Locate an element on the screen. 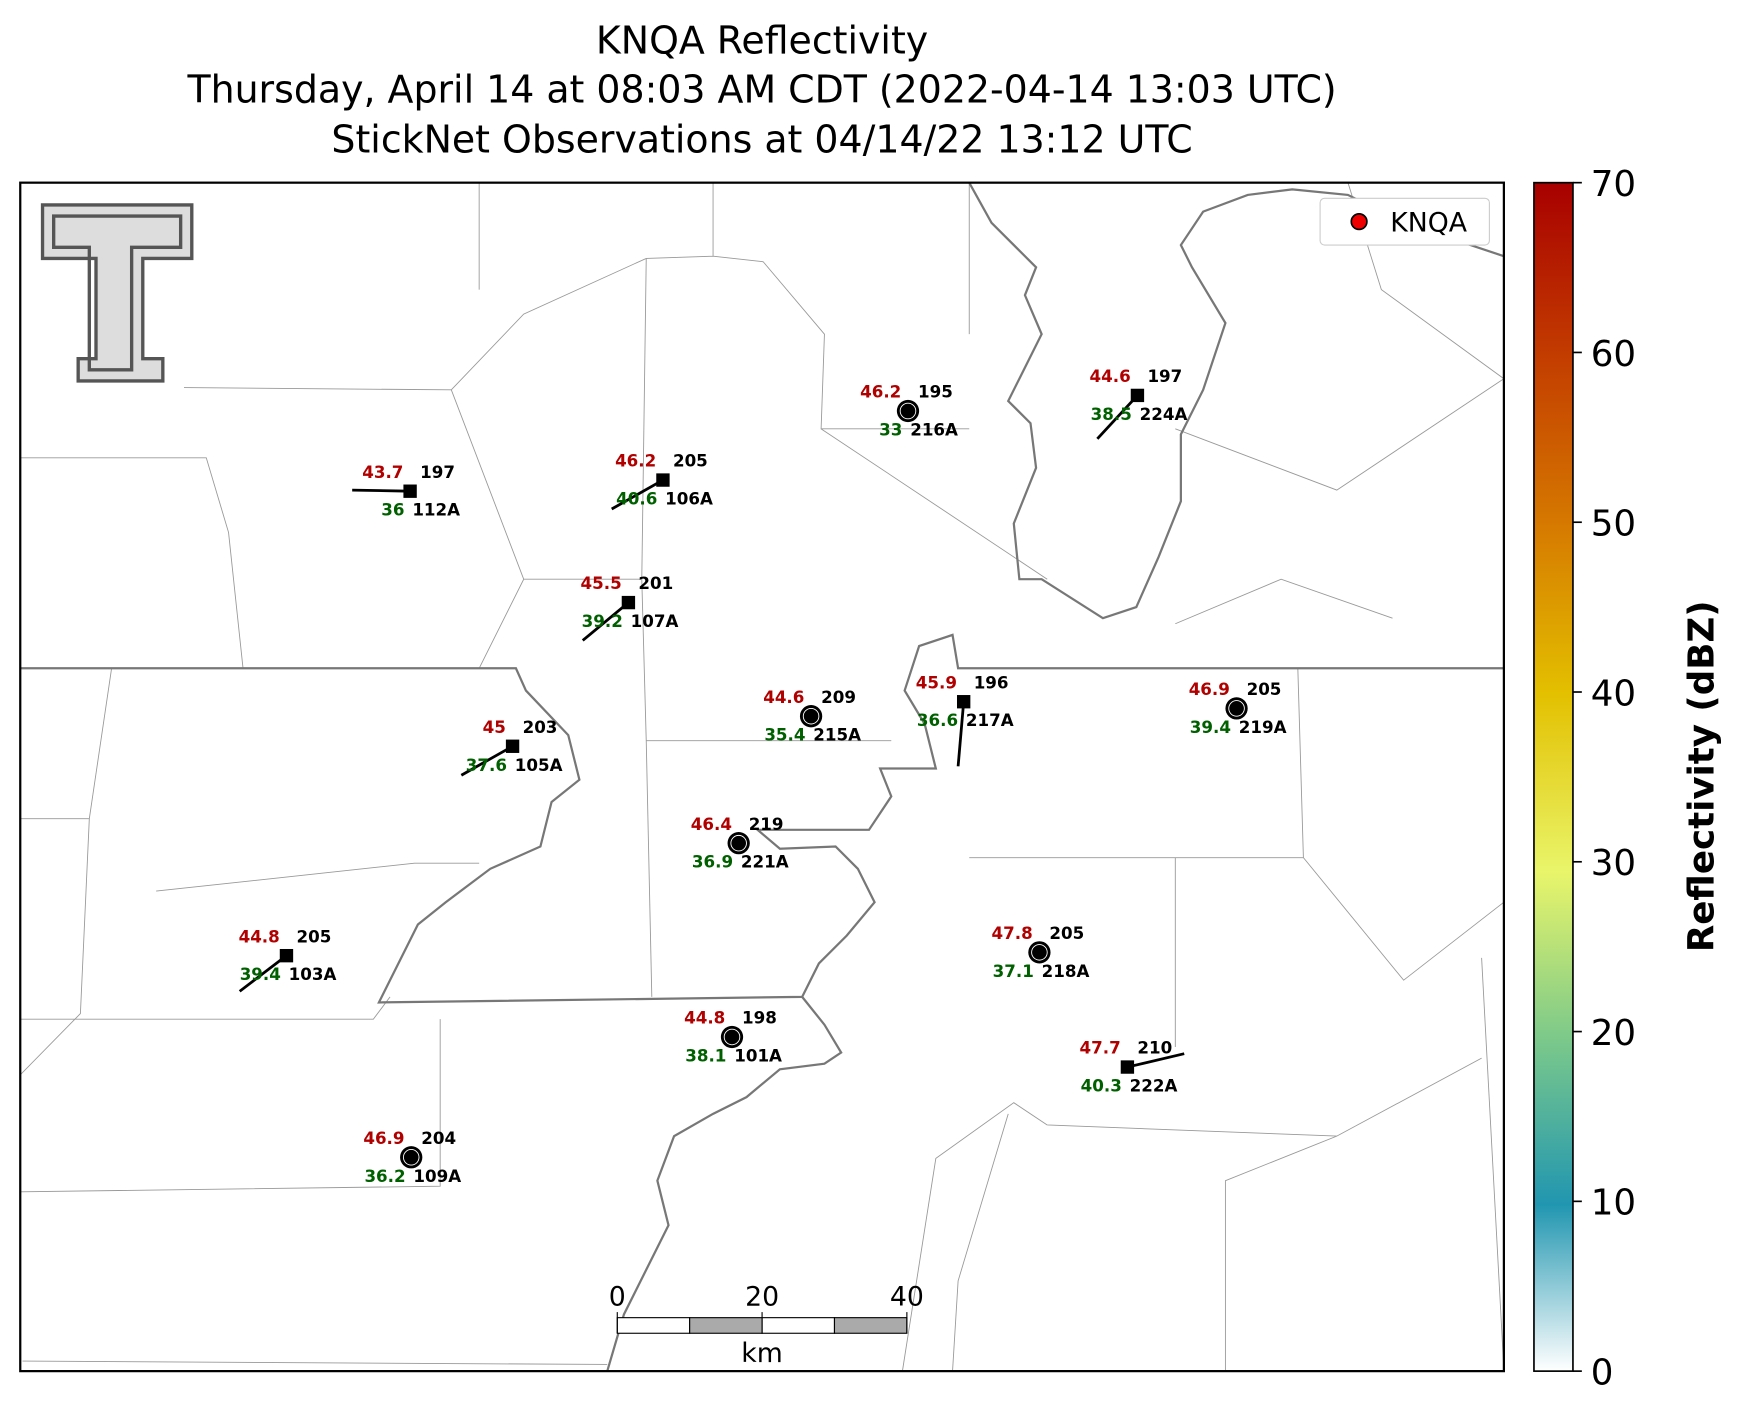 The width and height of the screenshot is (1738, 1409). temperature: 47.8 is located at coordinates (1012, 933).